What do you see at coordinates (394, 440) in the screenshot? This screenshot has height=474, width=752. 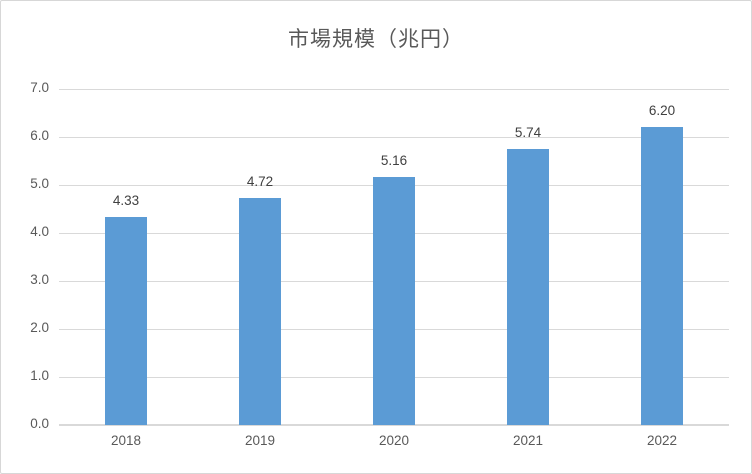 I see `x-tick-label-2020: 2020` at bounding box center [394, 440].